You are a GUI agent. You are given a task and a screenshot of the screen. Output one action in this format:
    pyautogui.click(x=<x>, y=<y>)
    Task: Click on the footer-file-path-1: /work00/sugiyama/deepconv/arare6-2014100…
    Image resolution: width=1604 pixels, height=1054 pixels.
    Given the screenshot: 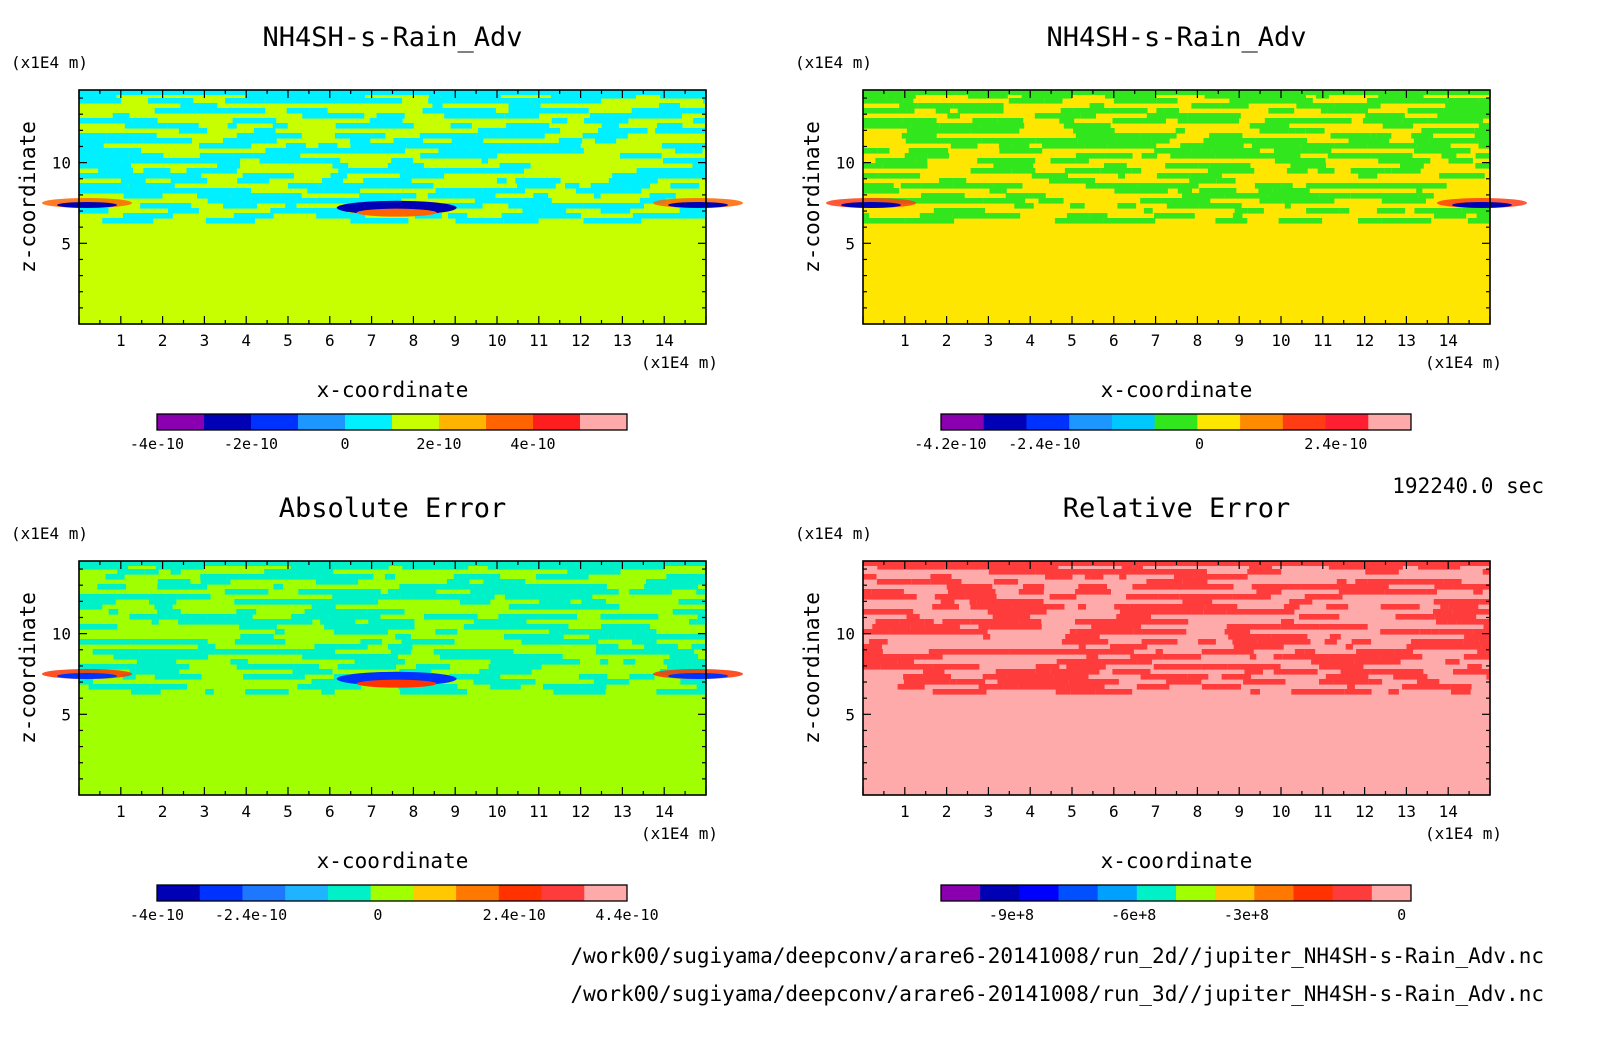 What is the action you would take?
    pyautogui.click(x=1057, y=956)
    